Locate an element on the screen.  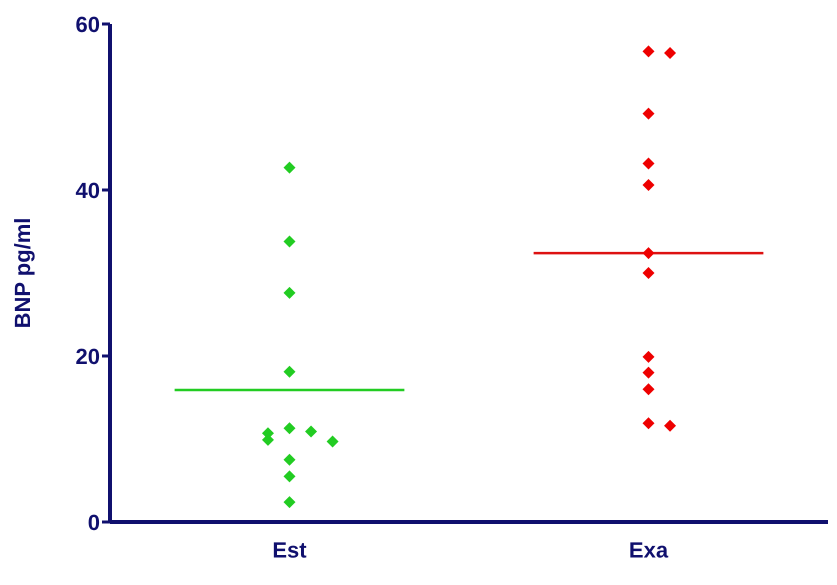
y-tick-label: 60 is located at coordinates (88, 24).